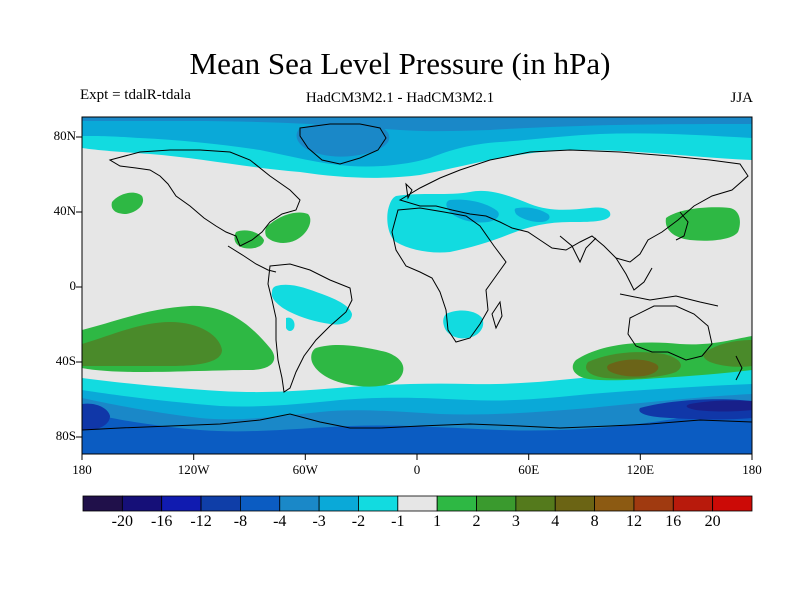  Describe the element at coordinates (204, 198) in the screenshot. I see `coastline-north-america` at that location.